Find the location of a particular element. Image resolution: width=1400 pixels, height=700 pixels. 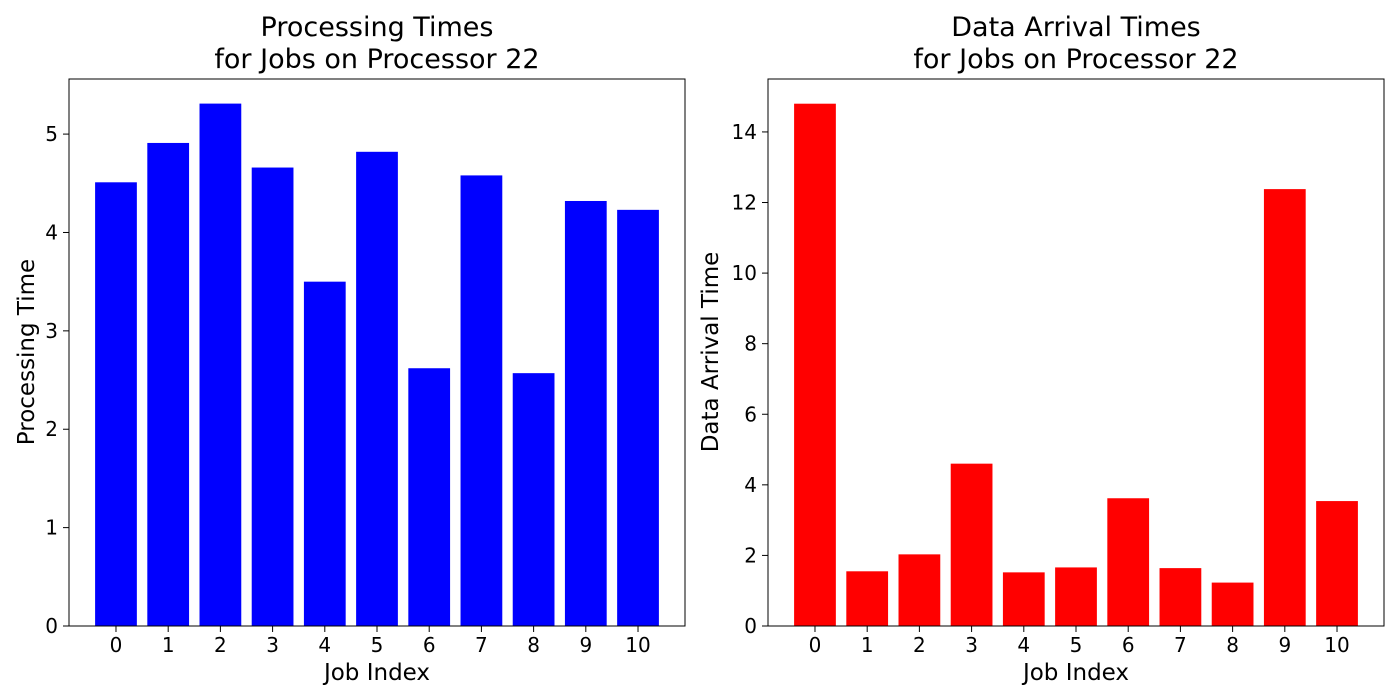

chart-title-line: Processing Times is located at coordinates (377, 27).